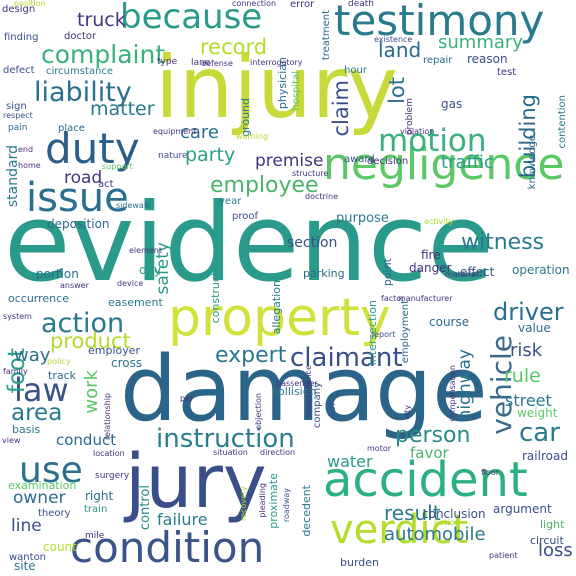  What do you see at coordinates (539, 433) in the screenshot?
I see `word-car: car` at bounding box center [539, 433].